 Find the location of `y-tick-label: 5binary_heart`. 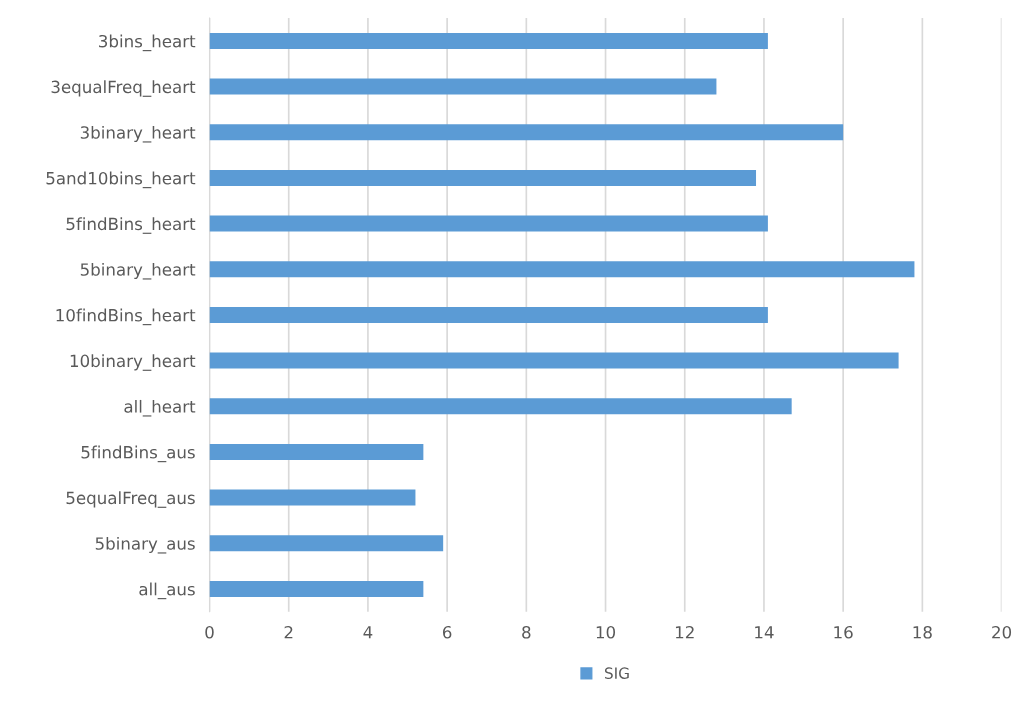

y-tick-label: 5binary_heart is located at coordinates (138, 271).